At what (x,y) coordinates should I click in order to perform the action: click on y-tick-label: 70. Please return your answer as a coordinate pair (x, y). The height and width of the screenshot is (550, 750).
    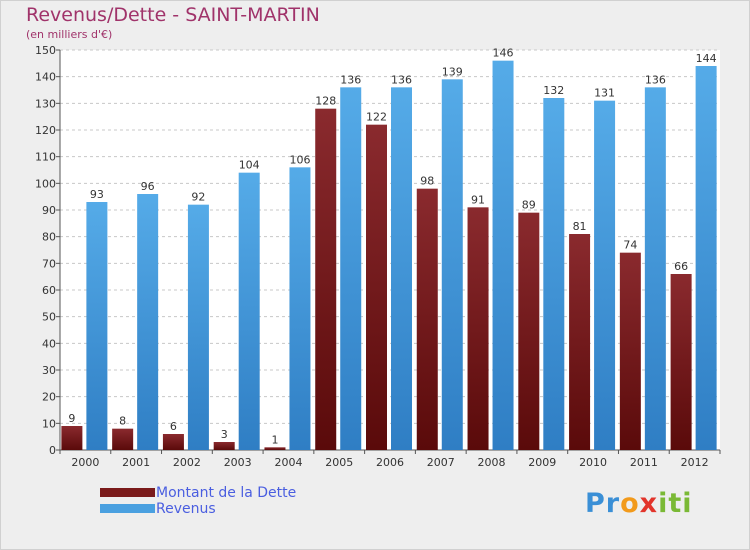
    Looking at the image, I should click on (49, 263).